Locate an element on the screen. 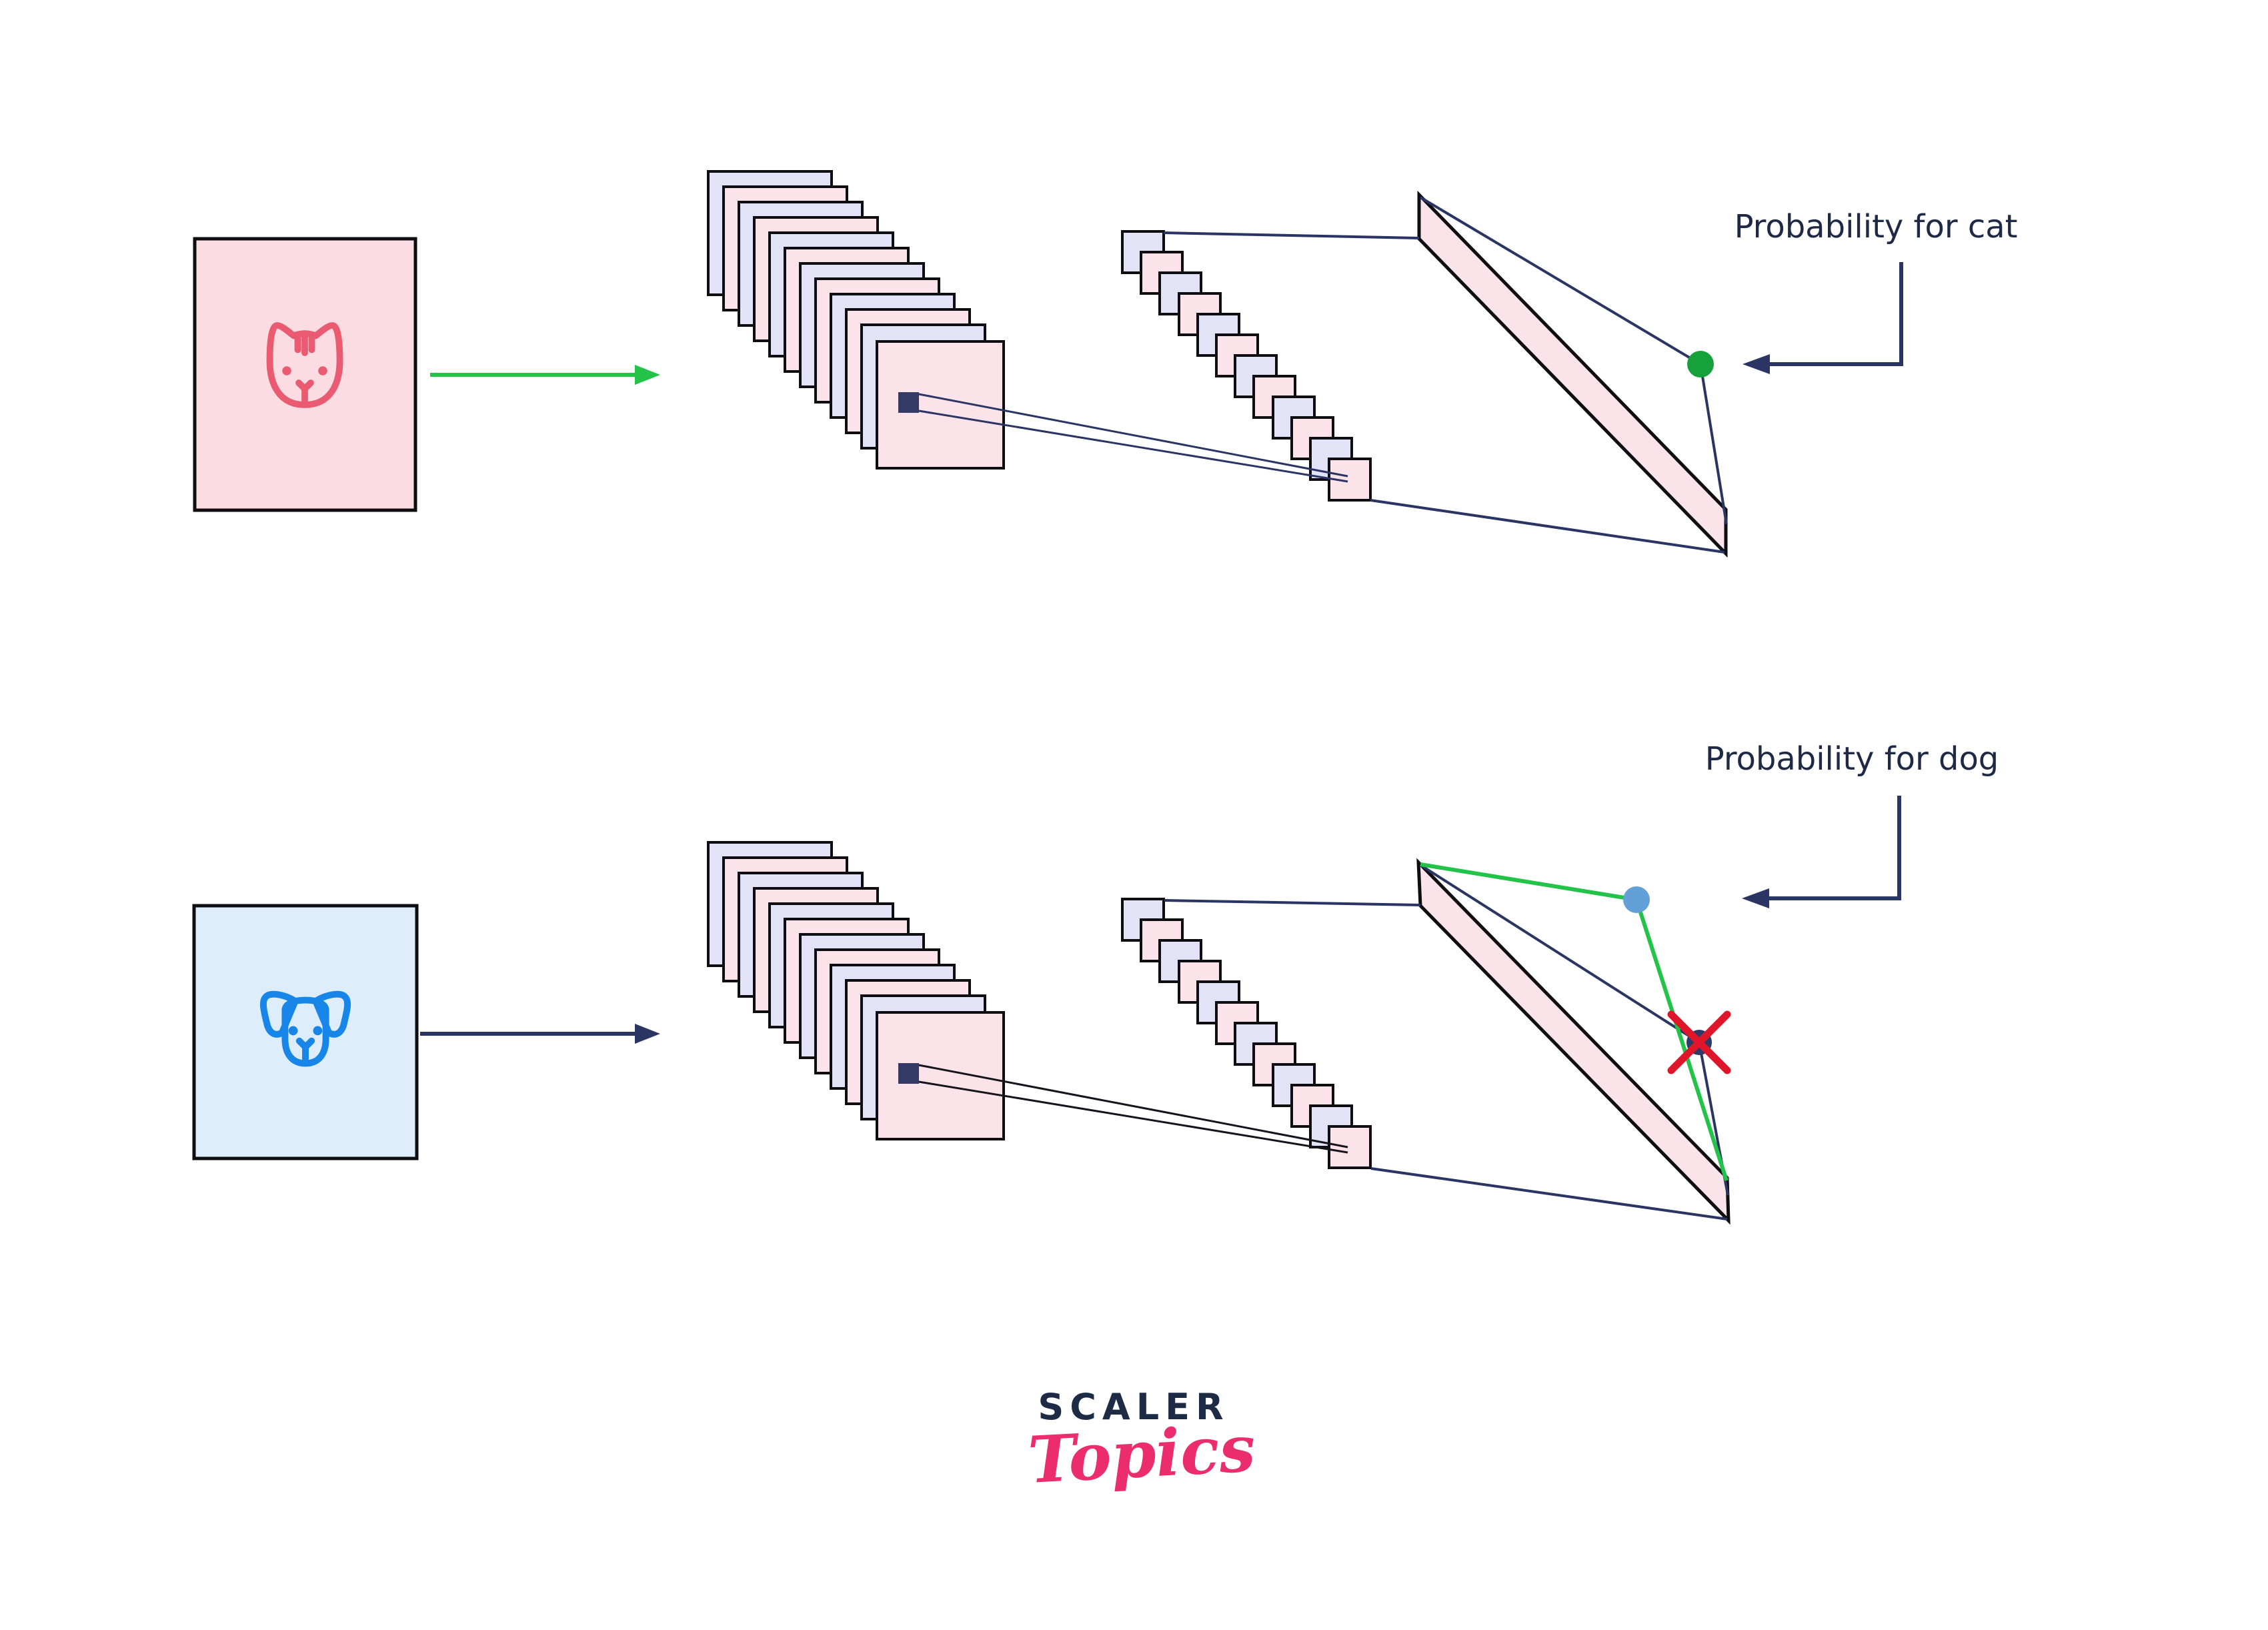 This screenshot has width=2268, height=1630. output-to-dense-line is located at coordinates (1713, 444).